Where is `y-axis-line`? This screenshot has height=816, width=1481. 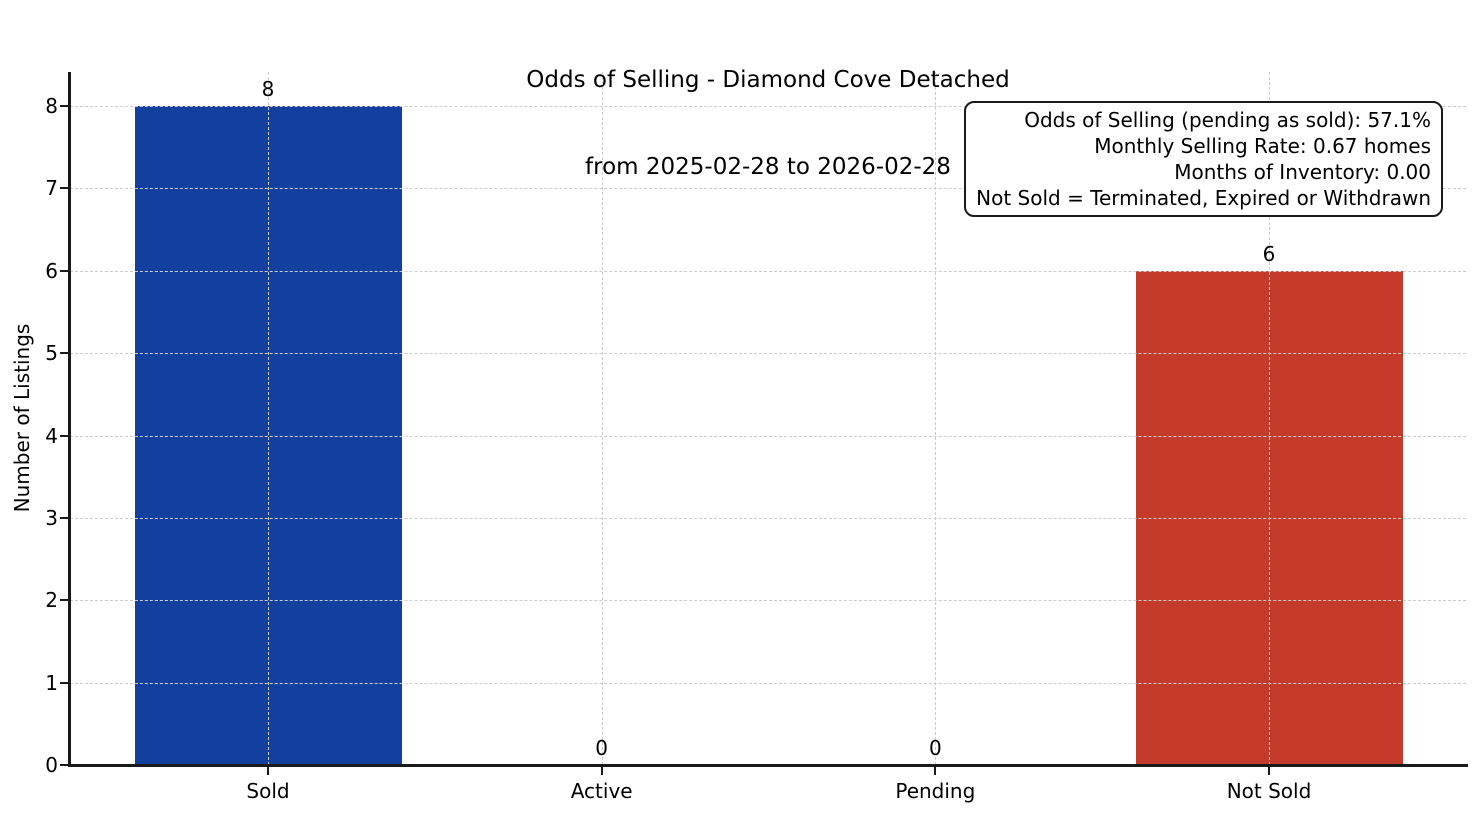
y-axis-line is located at coordinates (69, 419).